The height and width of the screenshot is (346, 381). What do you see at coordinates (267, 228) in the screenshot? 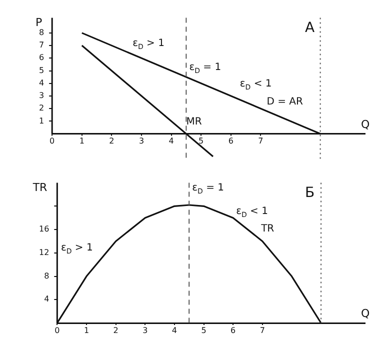
I see `series-label: TR` at bounding box center [267, 228].